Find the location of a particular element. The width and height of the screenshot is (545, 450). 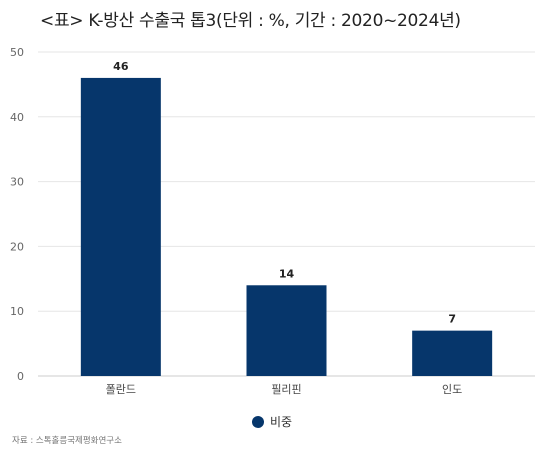

y-tick-label: 20 is located at coordinates (17, 246).